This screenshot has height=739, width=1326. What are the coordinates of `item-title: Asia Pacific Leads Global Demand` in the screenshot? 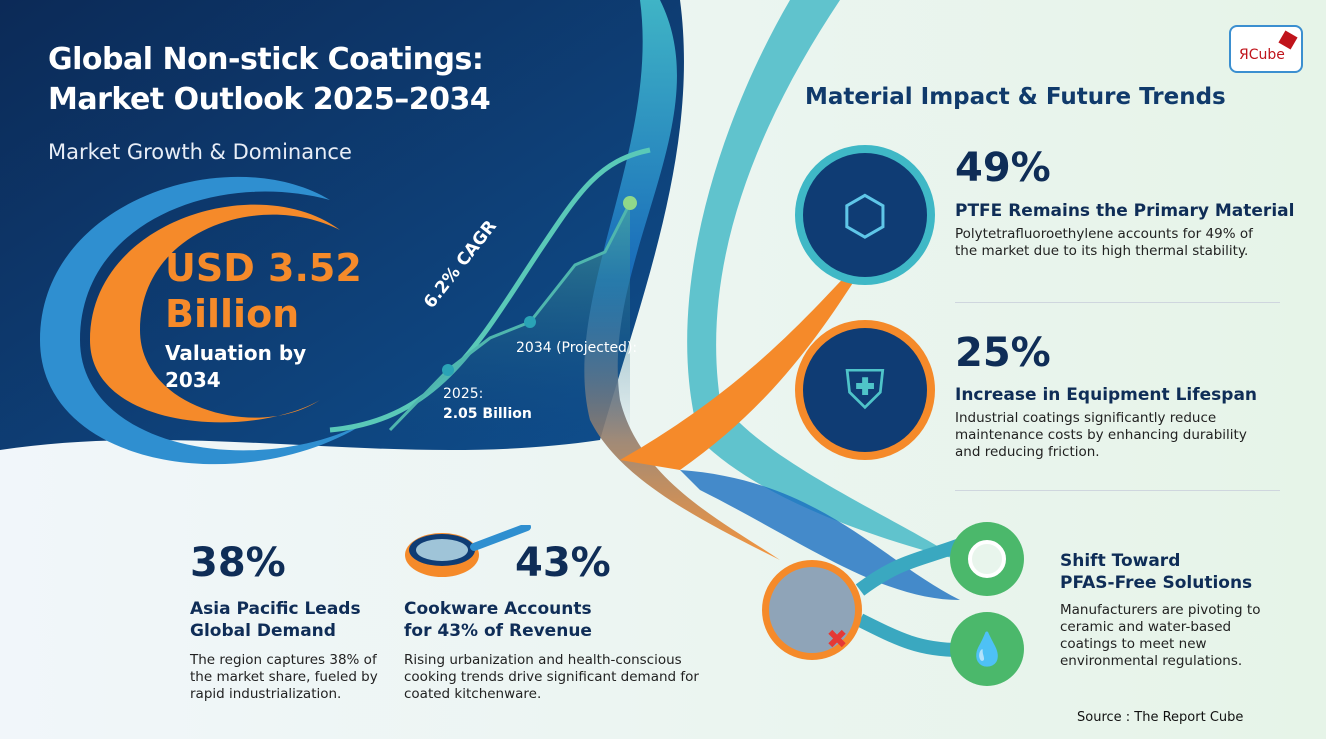 It's located at (275, 620).